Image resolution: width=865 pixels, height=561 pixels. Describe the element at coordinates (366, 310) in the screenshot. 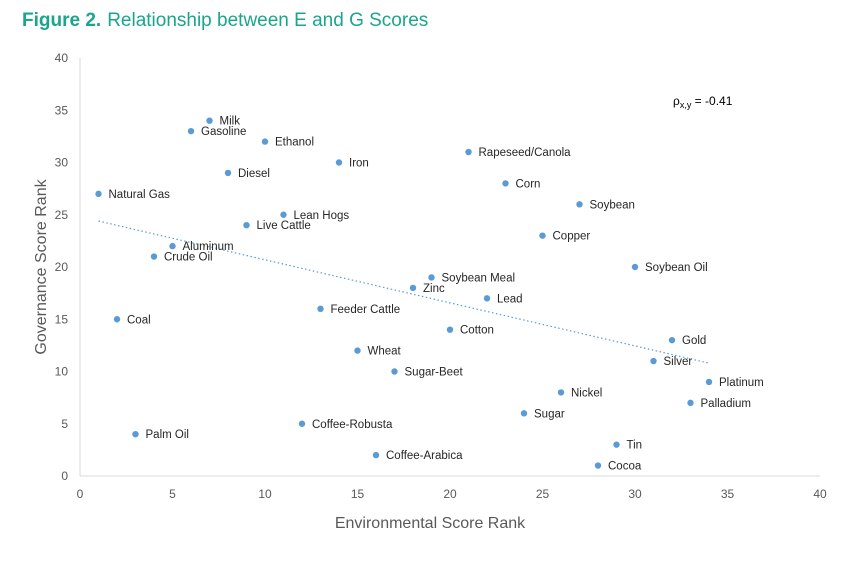

I see `data-point-label: Feeder Cattle` at that location.